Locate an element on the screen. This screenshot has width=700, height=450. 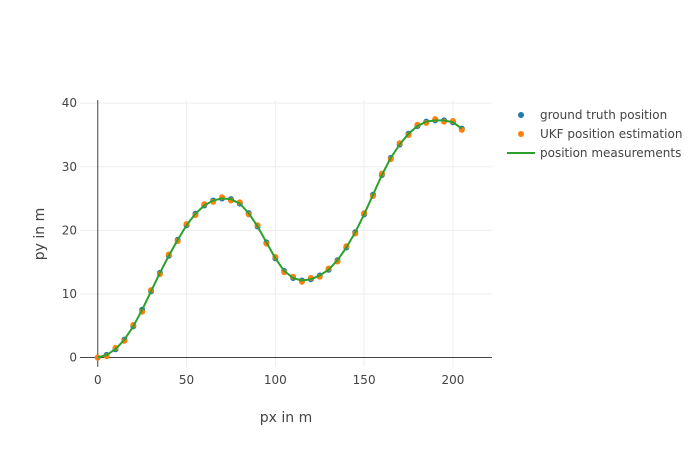
data-point is located at coordinates (97, 357).